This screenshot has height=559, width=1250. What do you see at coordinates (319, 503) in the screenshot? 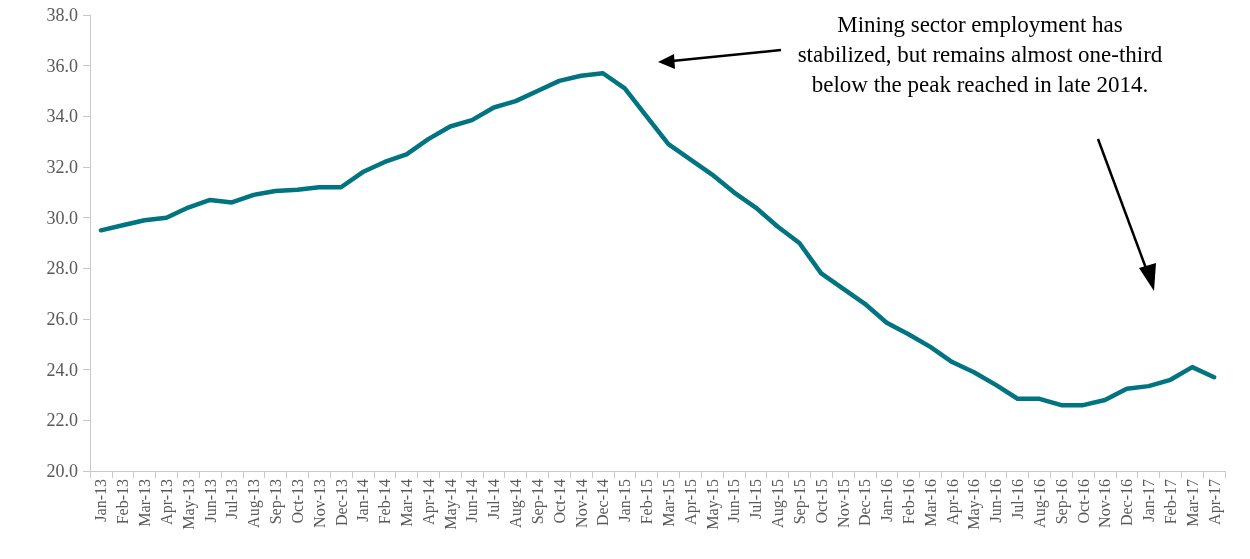
I see `x-tick-label: Nov-13` at bounding box center [319, 503].